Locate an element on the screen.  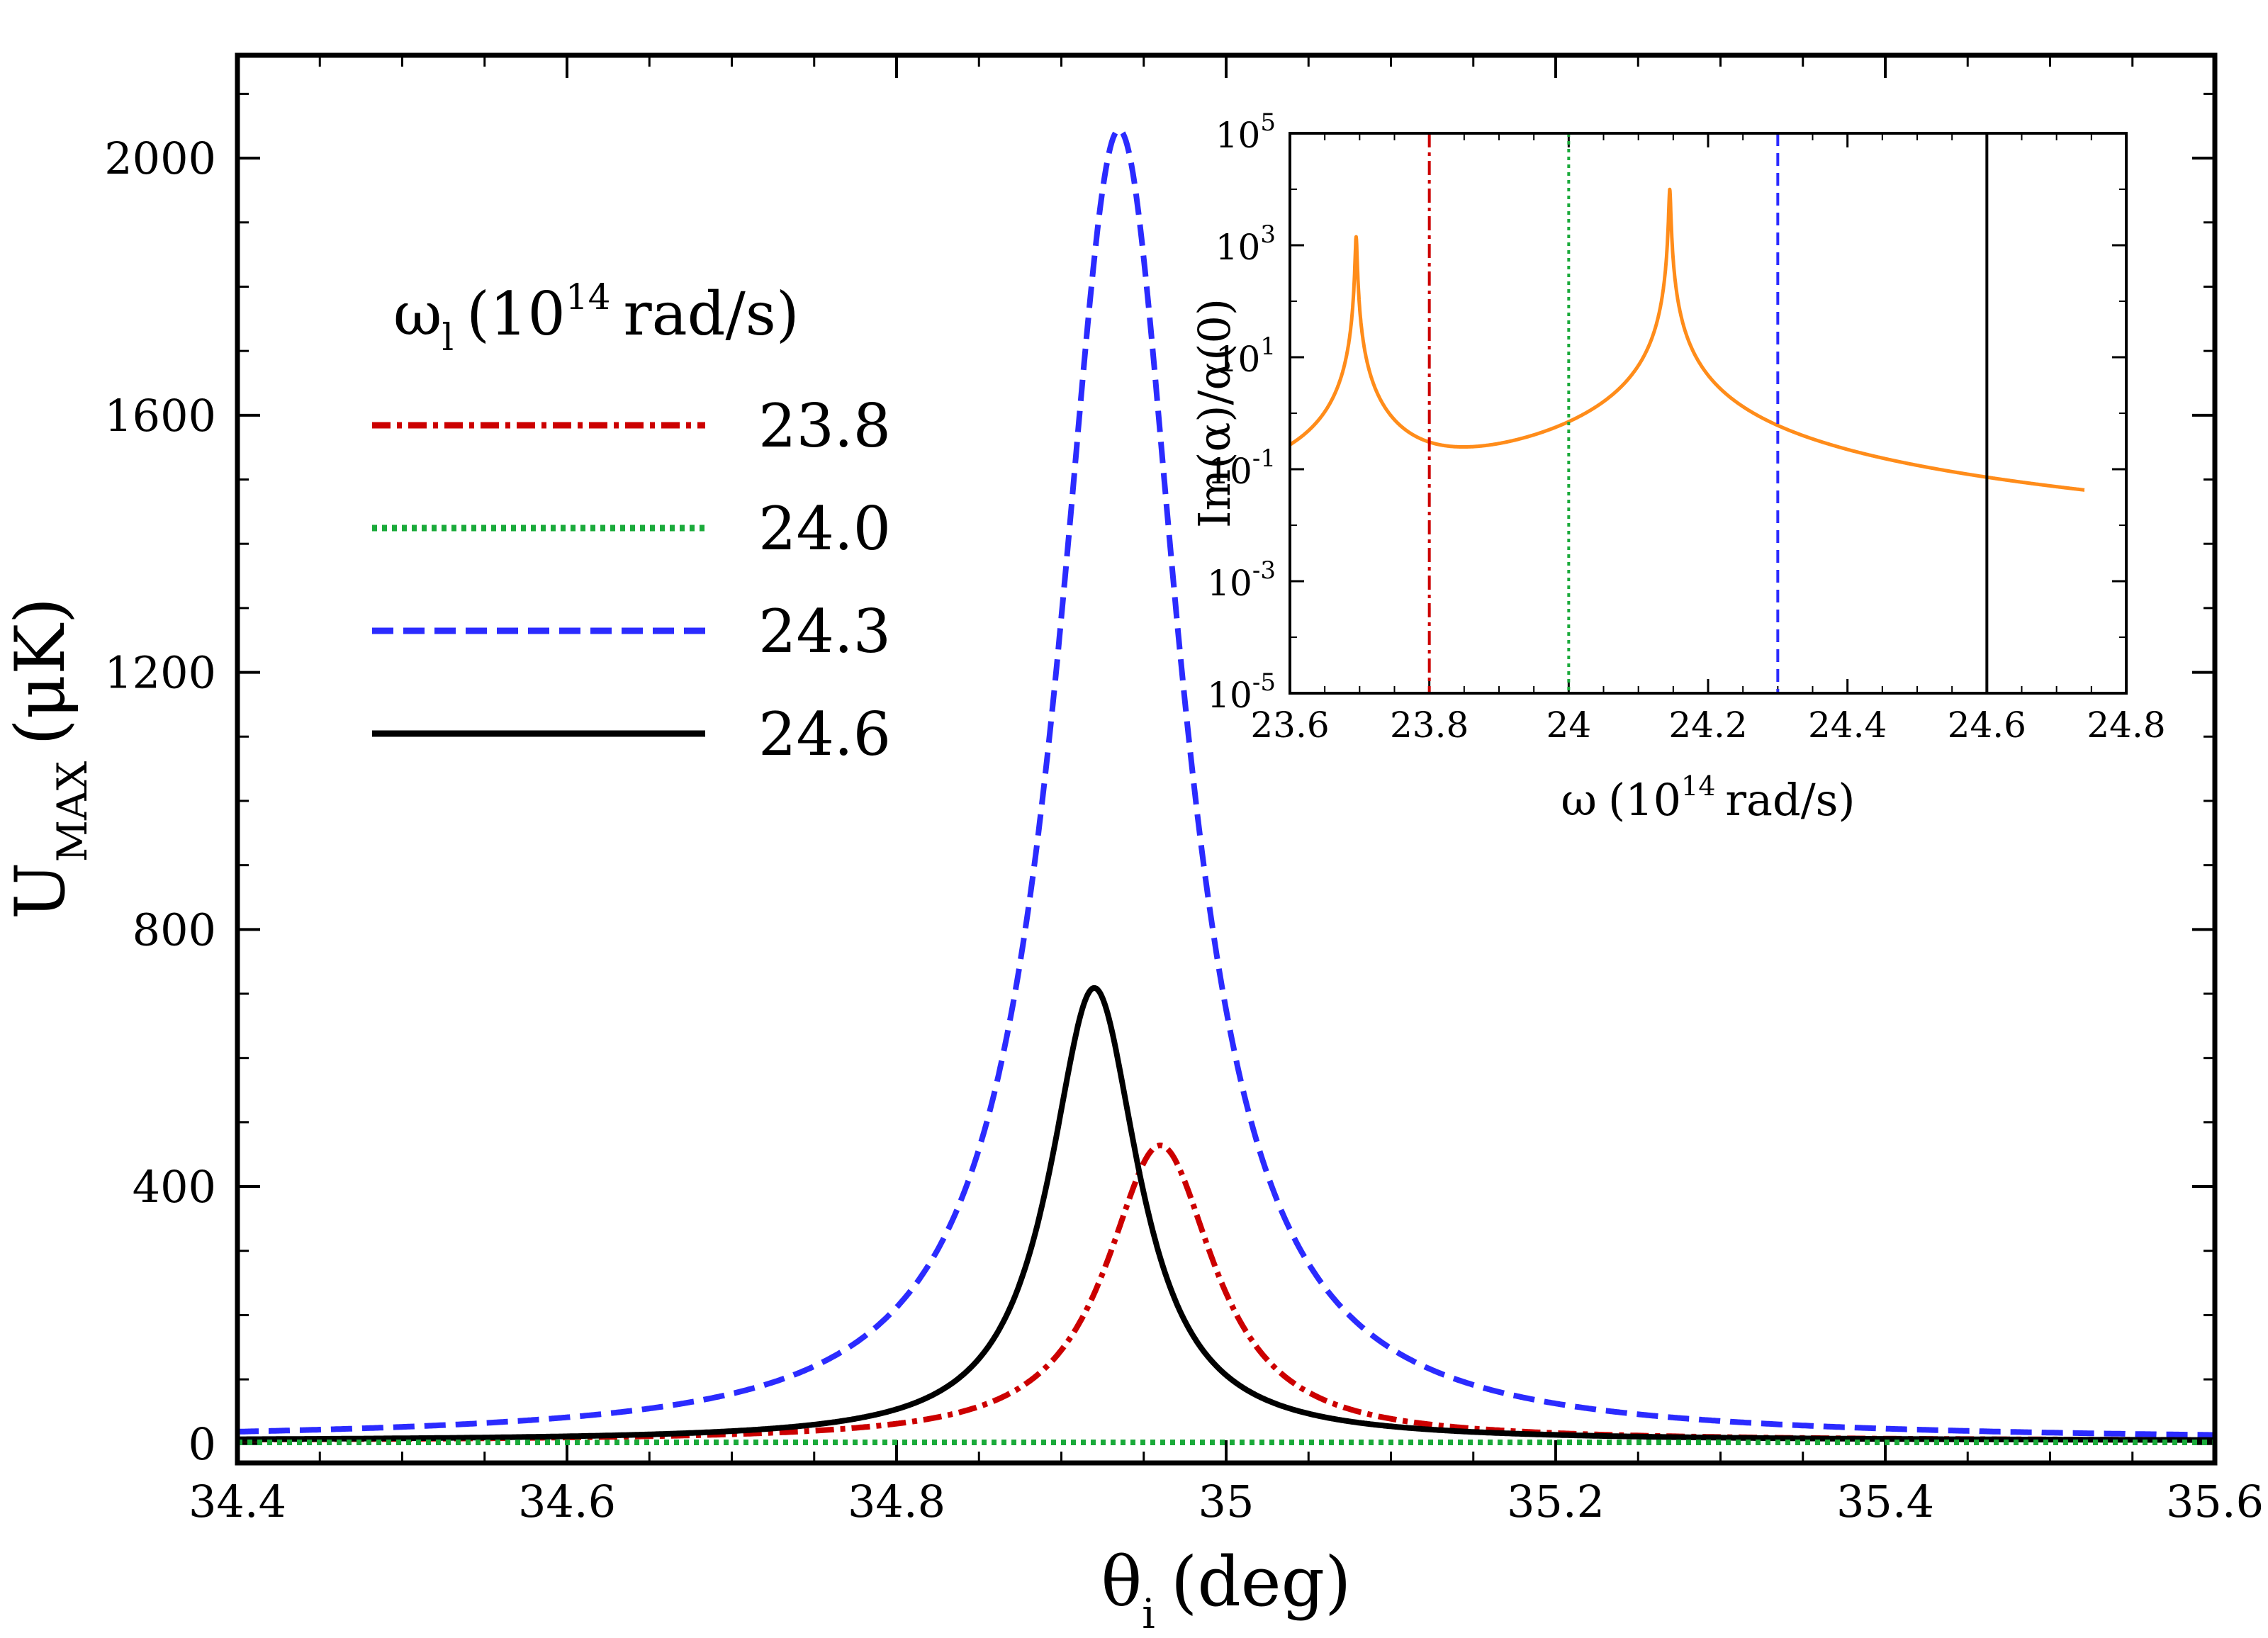
inset-background is located at coordinates (1708, 413).